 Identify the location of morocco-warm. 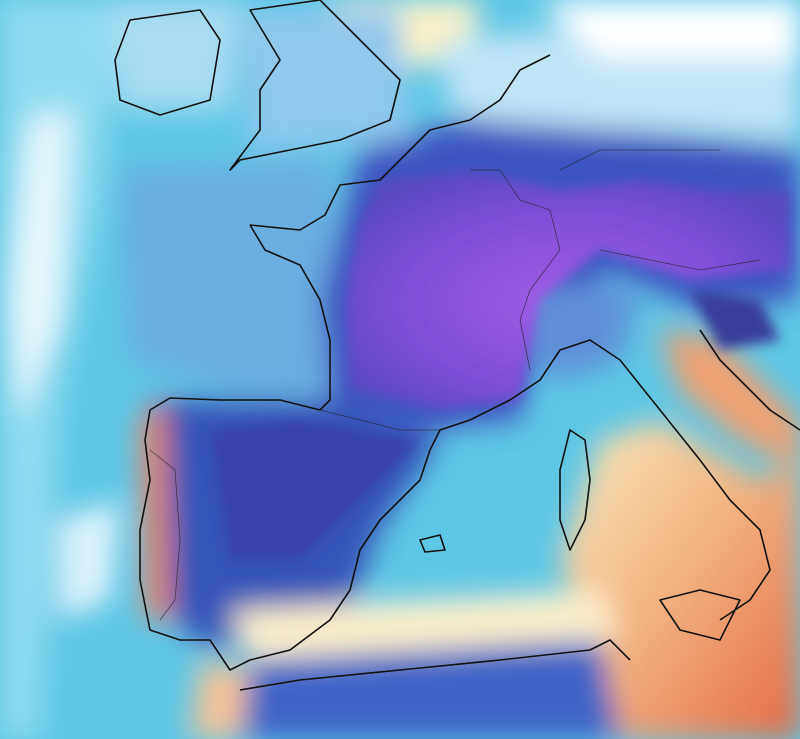
(220, 699).